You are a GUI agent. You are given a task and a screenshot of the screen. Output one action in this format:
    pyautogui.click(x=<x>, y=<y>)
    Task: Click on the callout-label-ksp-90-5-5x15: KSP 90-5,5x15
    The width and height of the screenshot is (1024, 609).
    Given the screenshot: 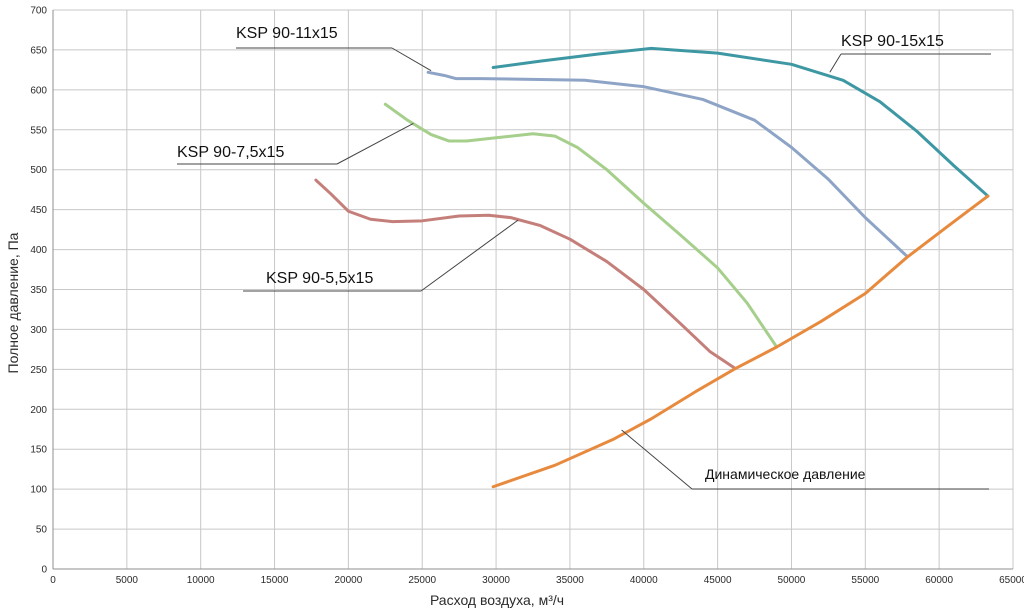 What is the action you would take?
    pyautogui.click(x=319, y=278)
    